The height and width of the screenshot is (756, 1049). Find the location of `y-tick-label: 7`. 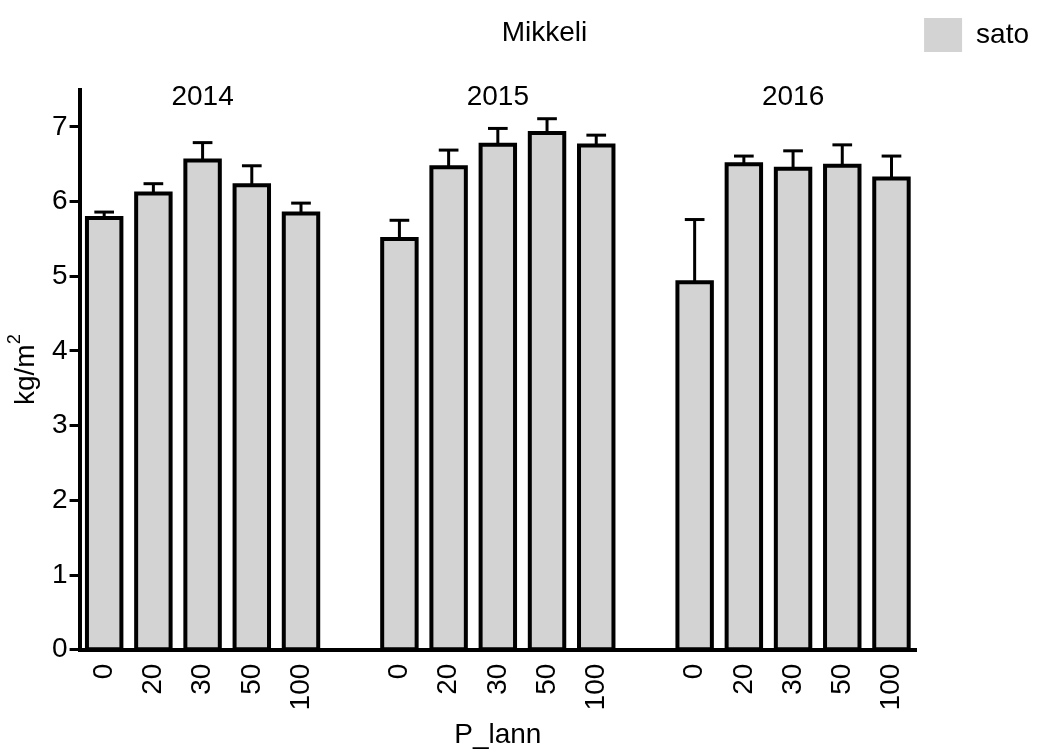

y-tick-label: 7 is located at coordinates (59, 125).